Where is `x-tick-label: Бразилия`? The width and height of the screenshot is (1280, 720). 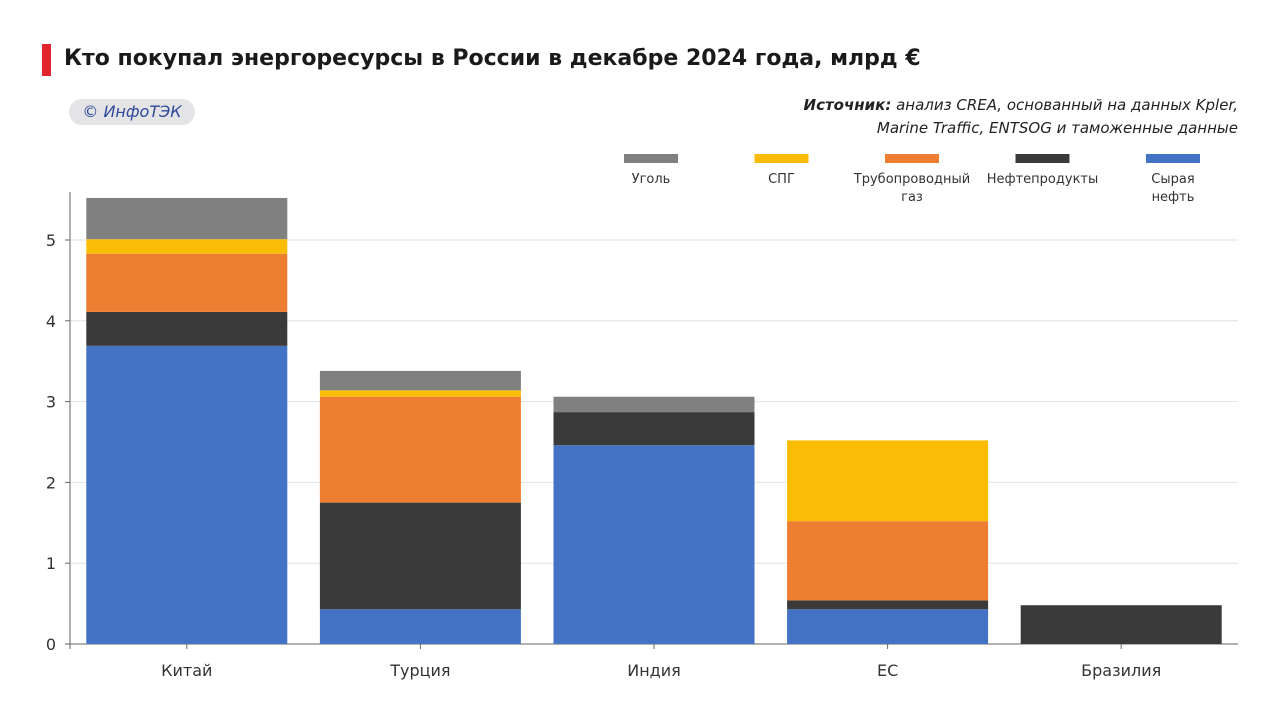 x-tick-label: Бразилия is located at coordinates (1121, 670).